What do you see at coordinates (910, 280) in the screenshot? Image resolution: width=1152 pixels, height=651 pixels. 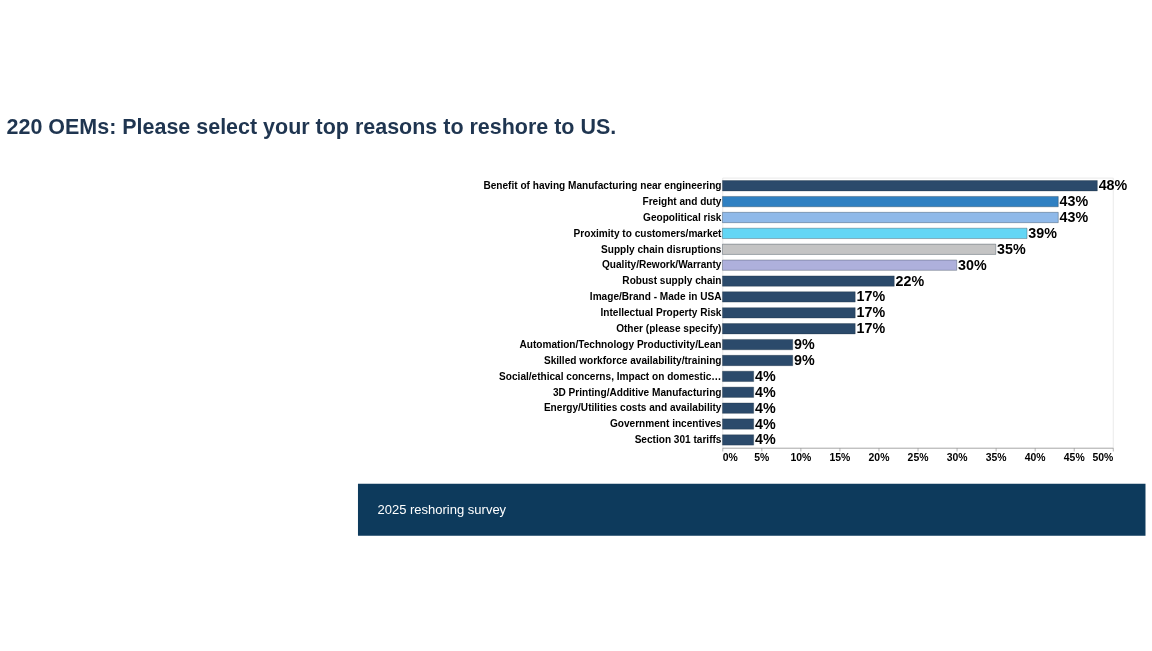 I see `data-label: 22%` at bounding box center [910, 280].